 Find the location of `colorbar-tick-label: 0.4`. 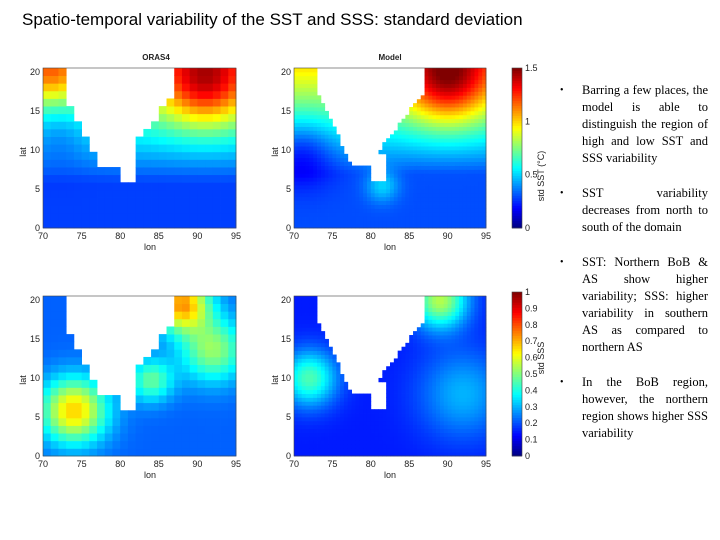

colorbar-tick-label: 0.4 is located at coordinates (531, 390).